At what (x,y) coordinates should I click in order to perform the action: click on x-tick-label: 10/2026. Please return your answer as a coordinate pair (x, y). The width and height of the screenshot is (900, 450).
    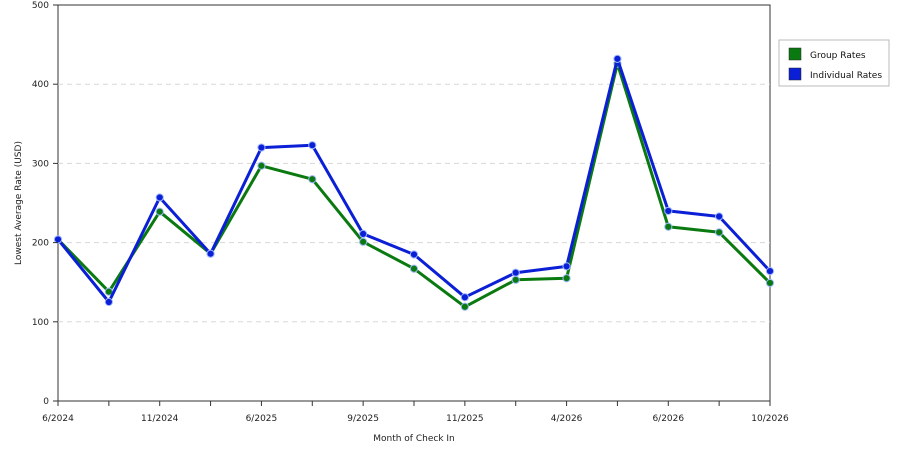
    Looking at the image, I should click on (770, 419).